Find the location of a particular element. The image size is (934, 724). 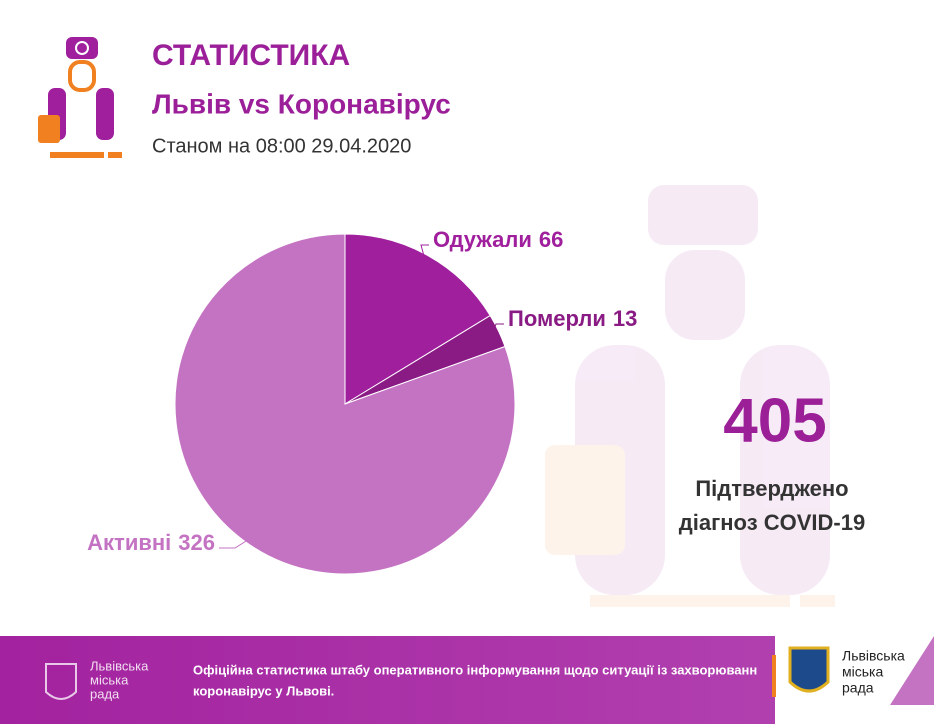

header-icon is located at coordinates (80, 97).